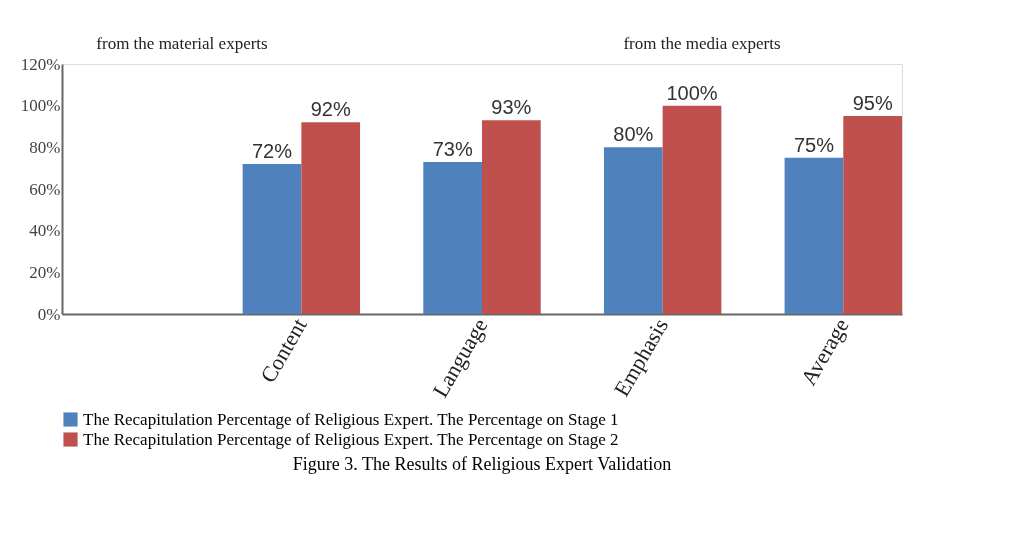 The width and height of the screenshot is (1010, 541). Describe the element at coordinates (452, 148) in the screenshot. I see `text: 73%` at that location.